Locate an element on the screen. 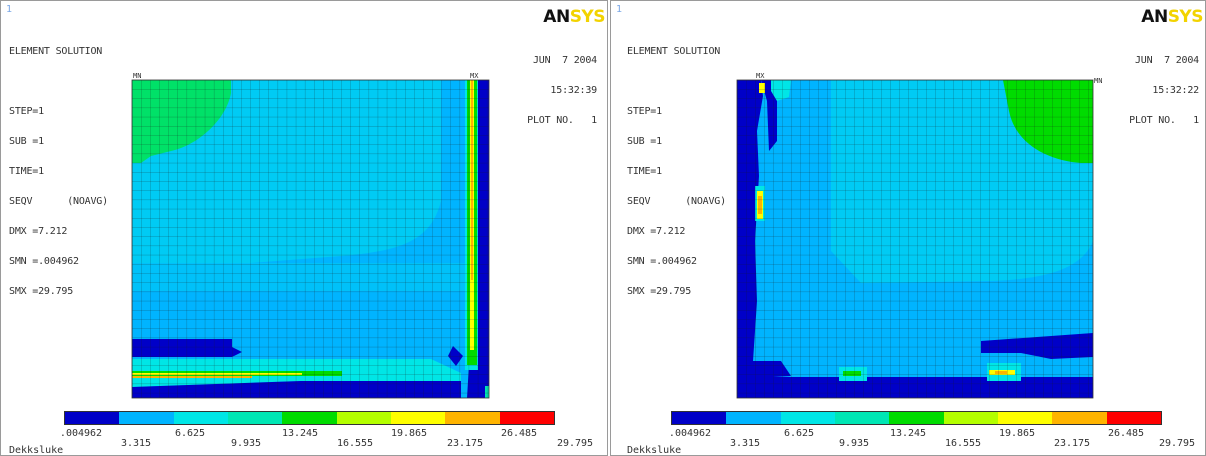 Image resolution: width=1206 pixels, height=456 pixels. timestamp-block: JUN 7 2004 15:32:22 PLOT NO. 1 is located at coordinates (1164, 91).